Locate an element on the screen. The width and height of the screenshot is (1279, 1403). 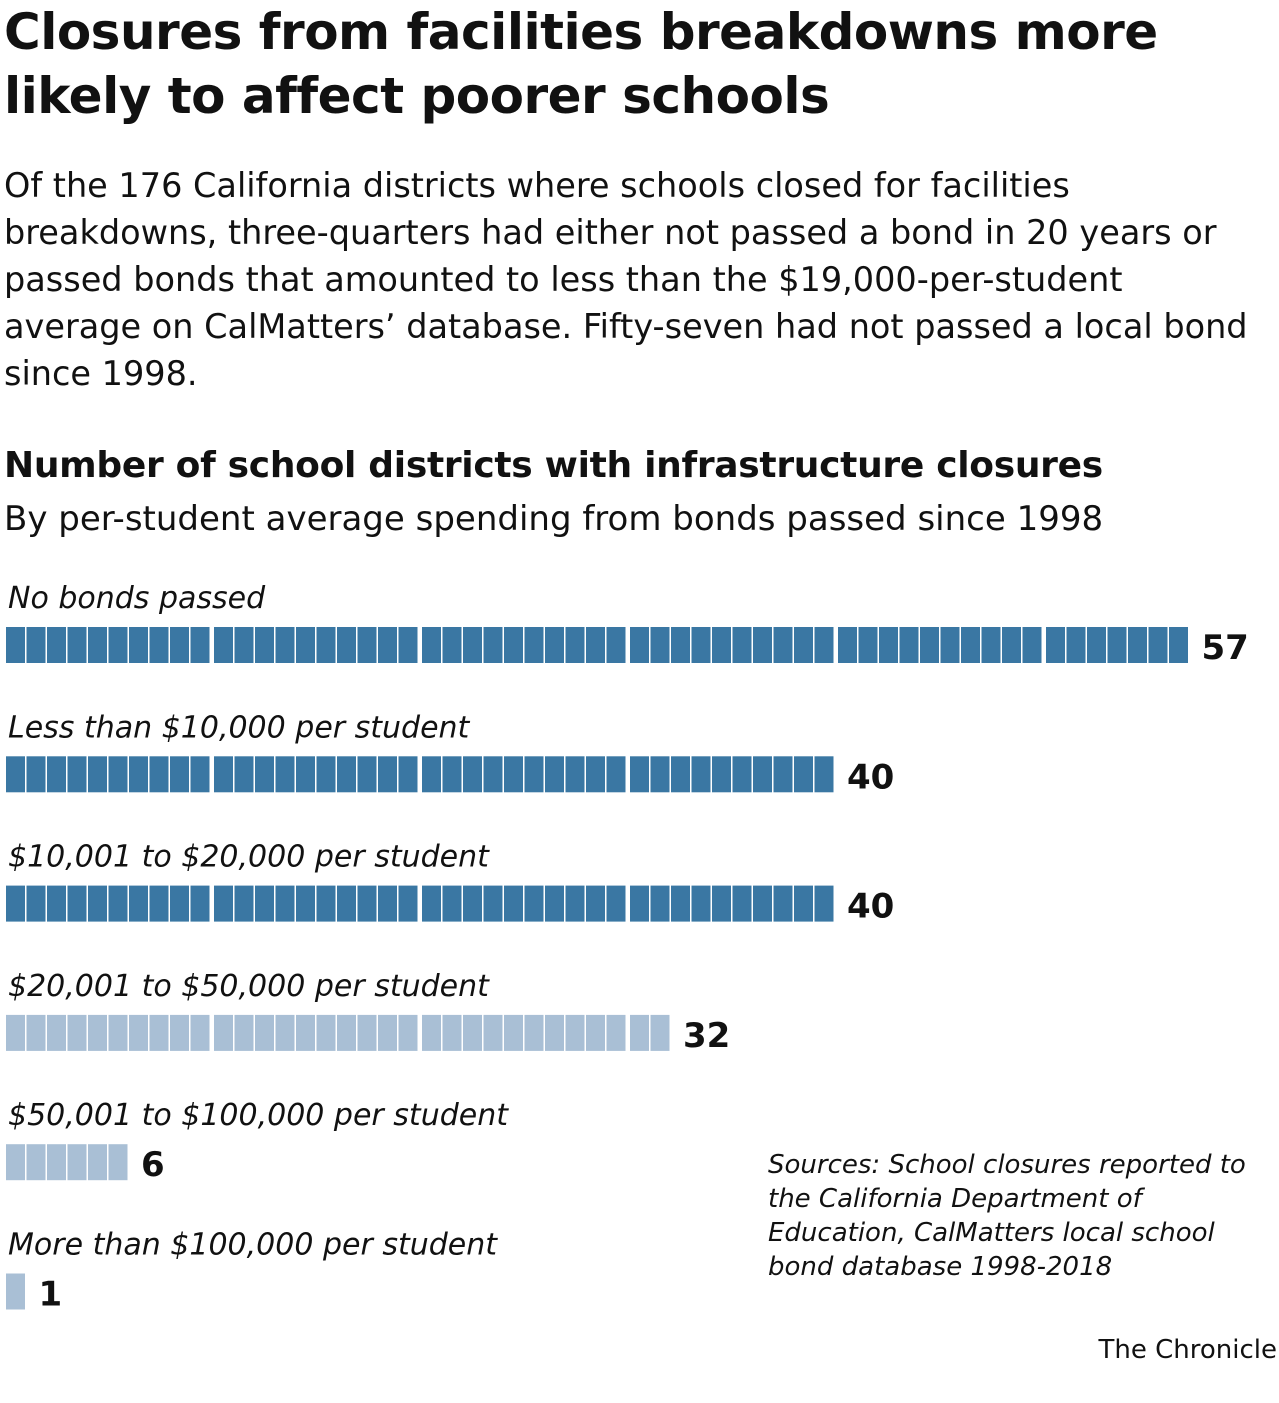
category-label: No bonds passed is located at coordinates (137, 598).